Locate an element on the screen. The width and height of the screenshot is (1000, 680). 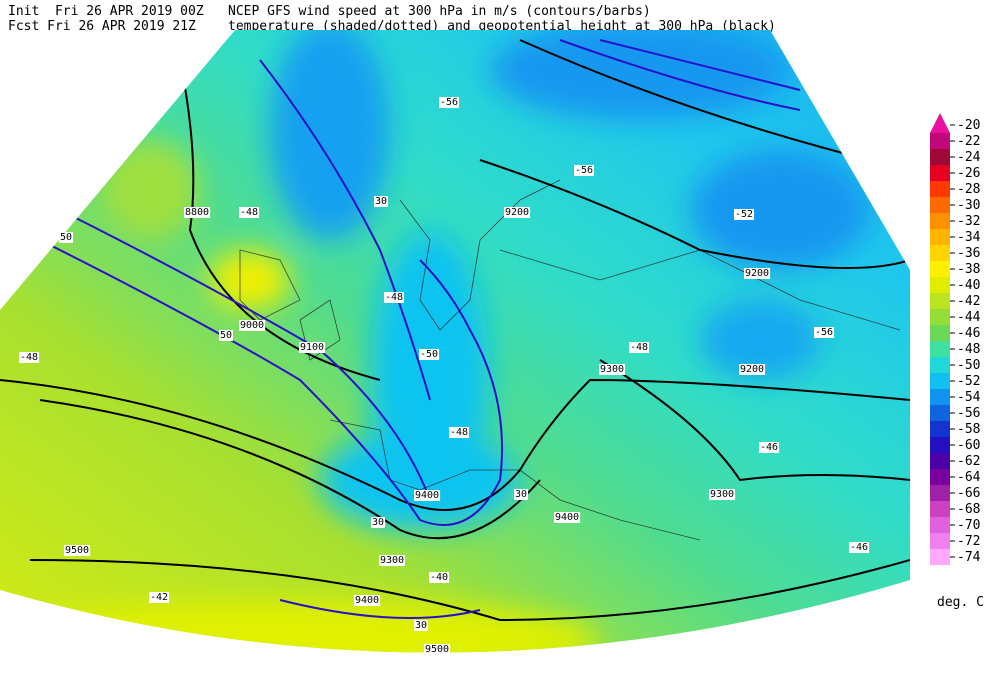
contour-label: 50 is located at coordinates (66, 237).